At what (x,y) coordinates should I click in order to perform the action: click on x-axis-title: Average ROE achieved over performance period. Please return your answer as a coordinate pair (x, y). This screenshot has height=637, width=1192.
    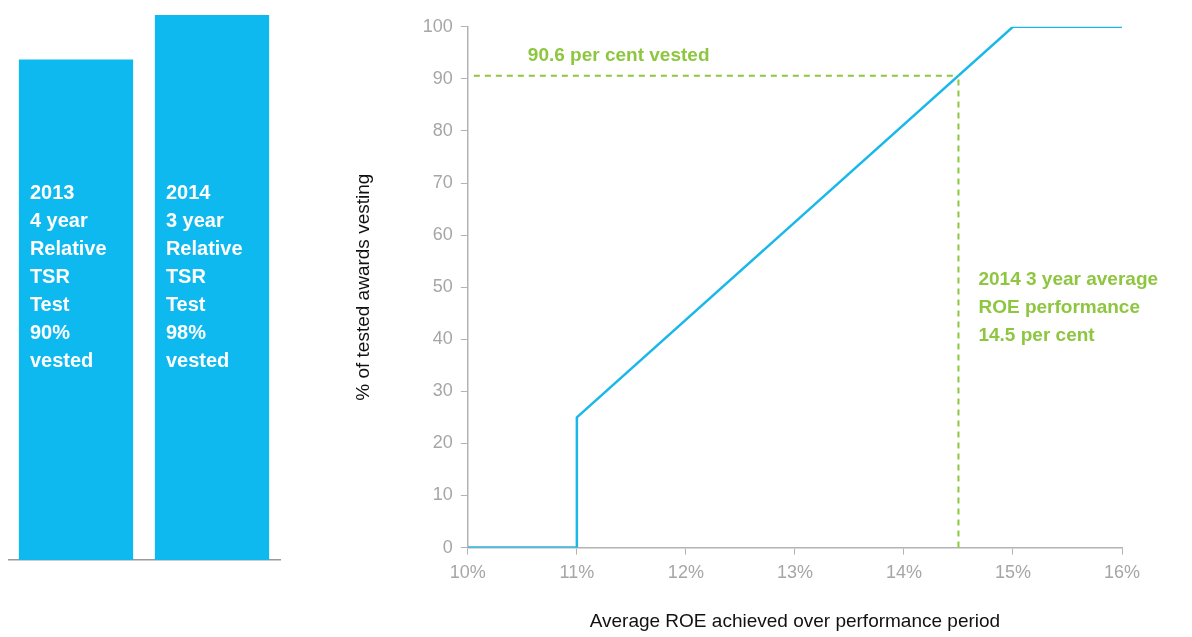
    Looking at the image, I should click on (795, 620).